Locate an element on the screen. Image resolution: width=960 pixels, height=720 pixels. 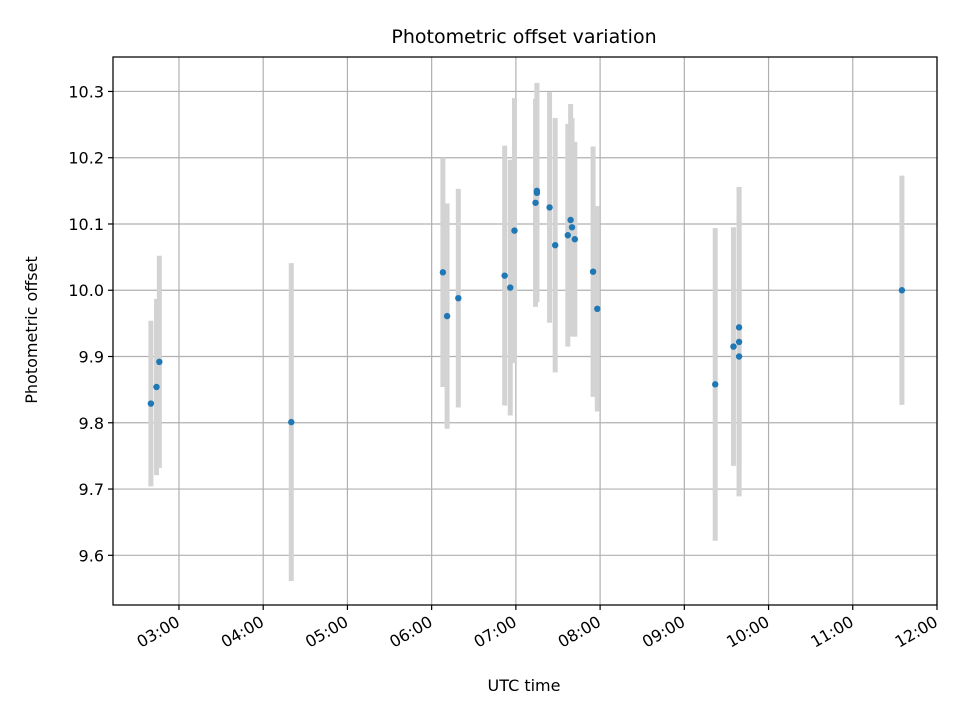
y-tick-label: 10.3 is located at coordinates (86, 91).